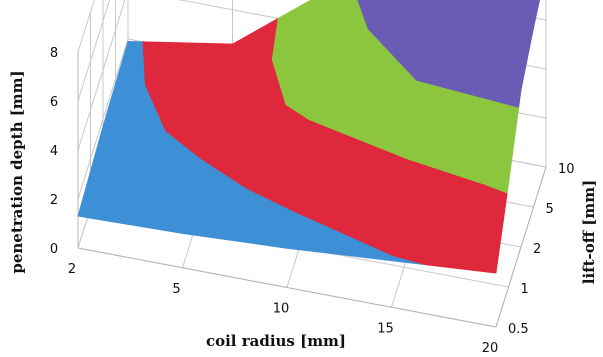 The width and height of the screenshot is (603, 357). Describe the element at coordinates (518, 329) in the screenshot. I see `y-tick-label: 0.5` at that location.